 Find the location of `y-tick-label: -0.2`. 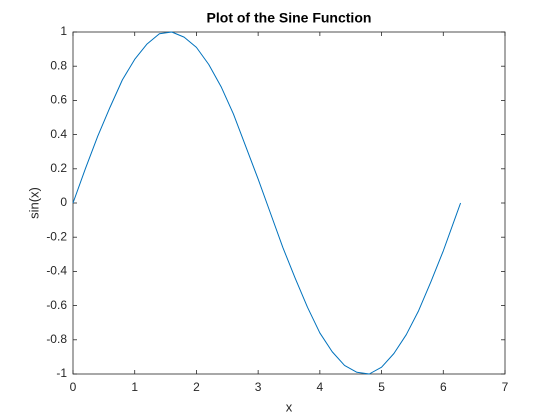

y-tick-label: -0.2 is located at coordinates (56, 236).